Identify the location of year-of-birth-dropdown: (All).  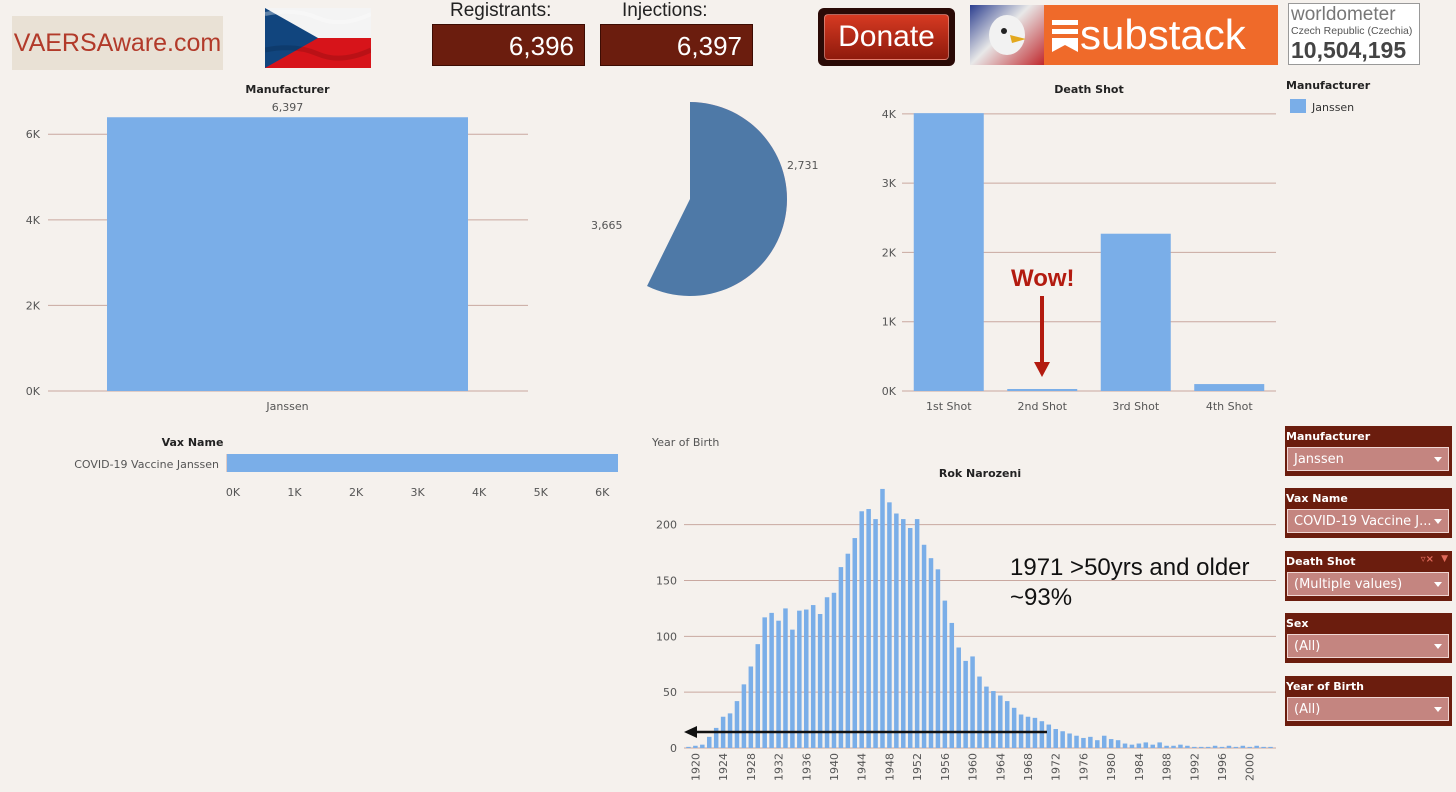
(1368, 709).